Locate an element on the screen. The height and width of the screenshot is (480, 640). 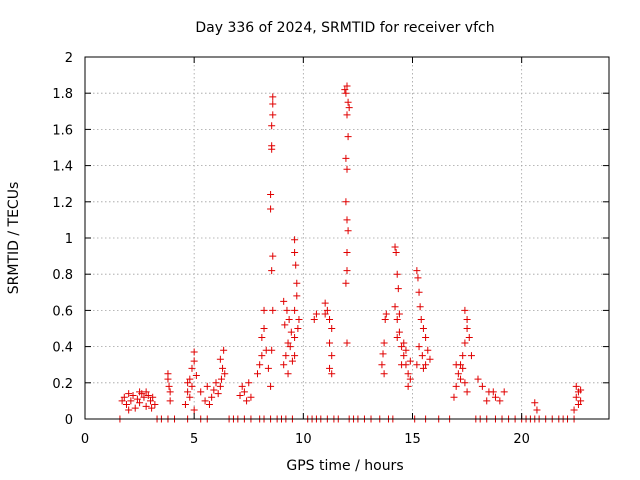
y-tick-labels: 0 0.2 0.4 0.6 0.8 1 1.2 1.4 1.6 1.8 2 is located at coordinates (62, 239).